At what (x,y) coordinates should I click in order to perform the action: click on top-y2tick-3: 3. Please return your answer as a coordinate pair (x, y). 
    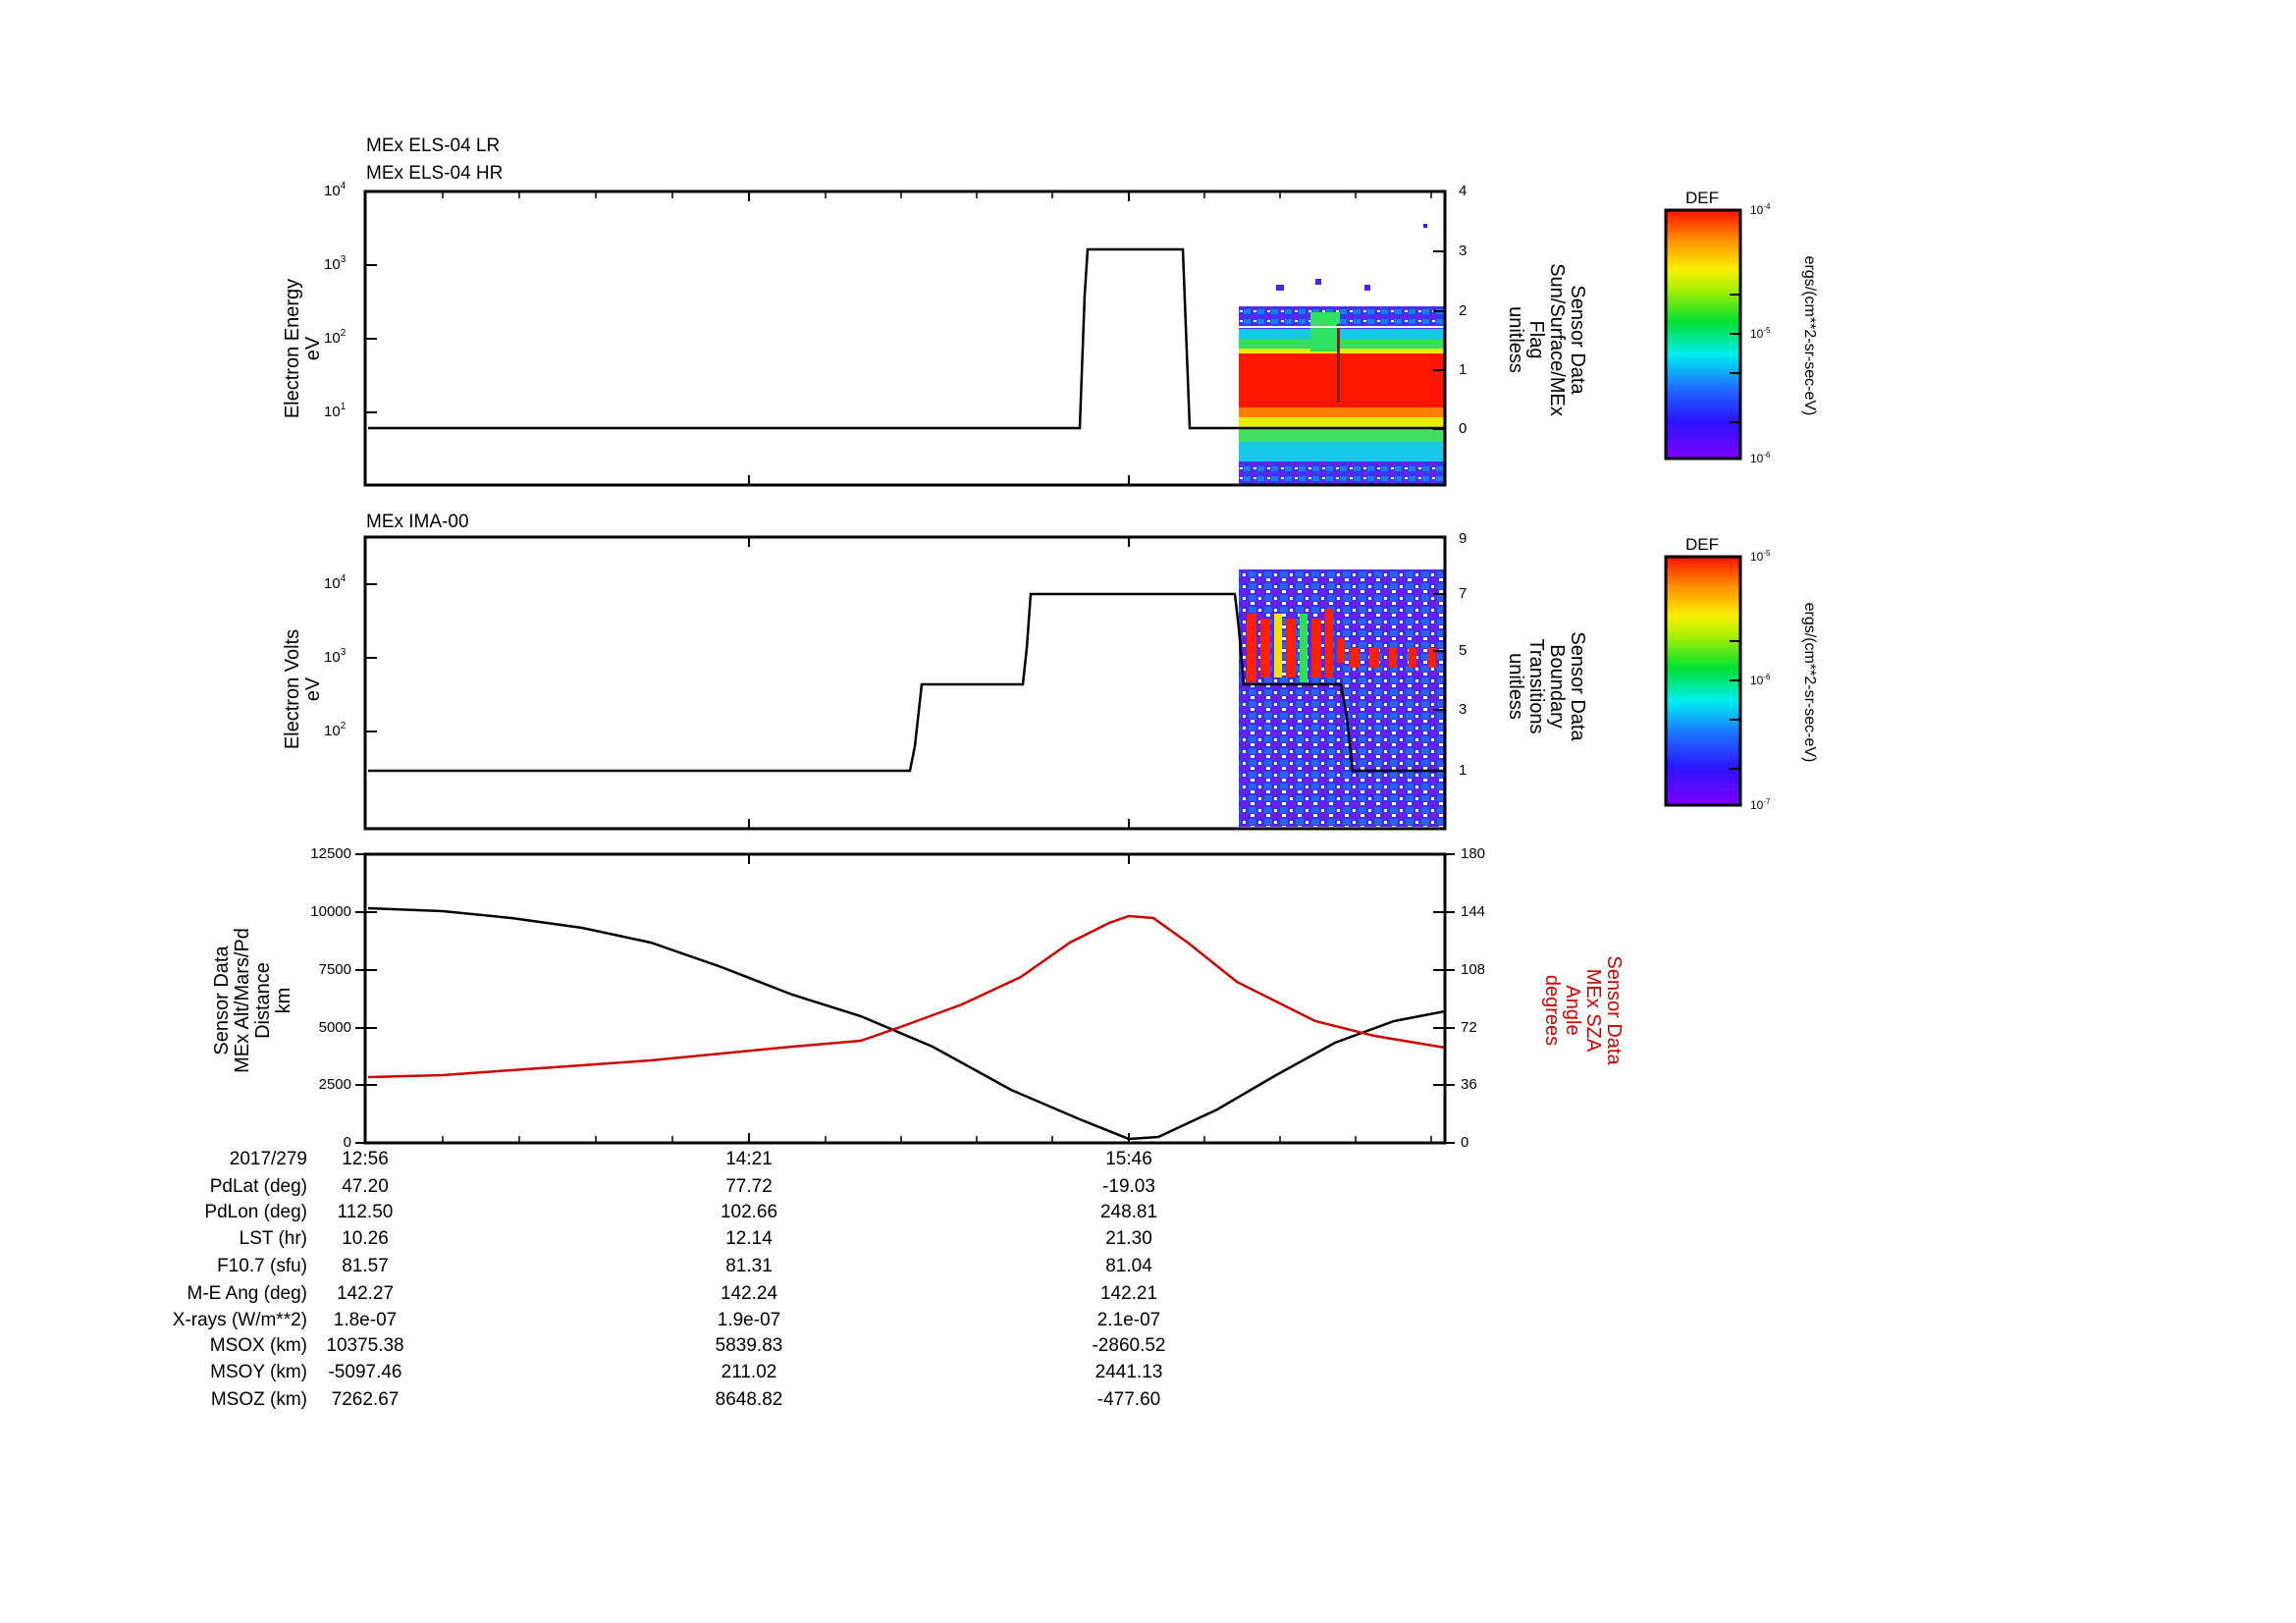
    Looking at the image, I should click on (1463, 251).